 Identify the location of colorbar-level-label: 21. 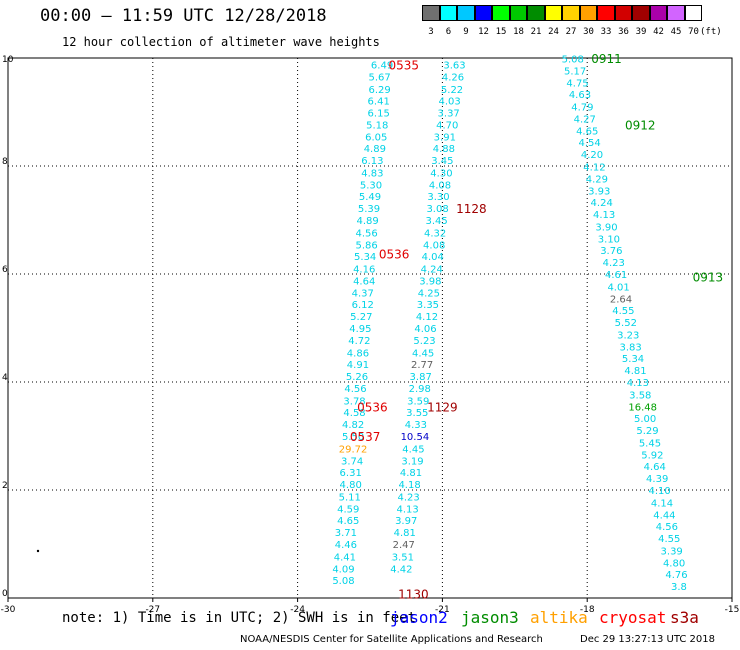
(536, 32).